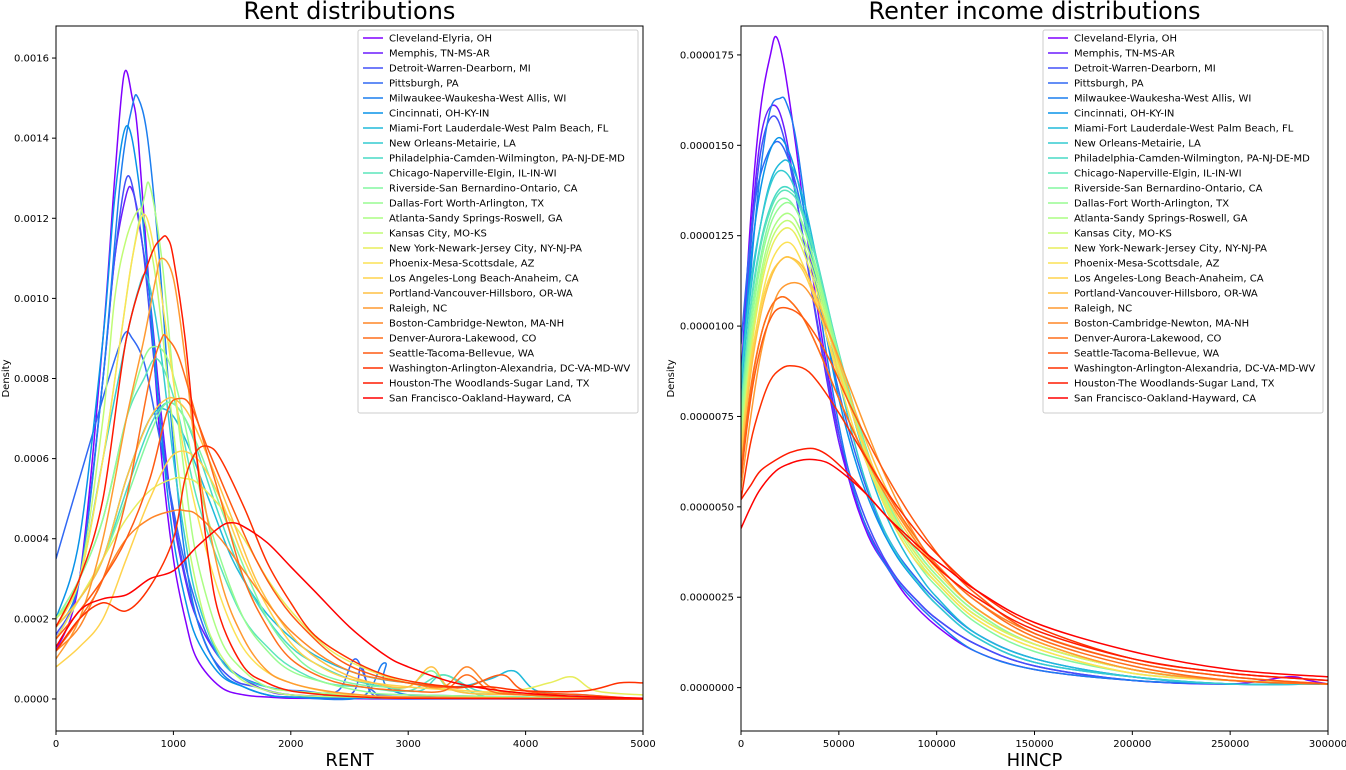 Image resolution: width=1346 pixels, height=770 pixels. Describe the element at coordinates (31, 299) in the screenshot. I see `y-tick-label: 0.0010` at that location.